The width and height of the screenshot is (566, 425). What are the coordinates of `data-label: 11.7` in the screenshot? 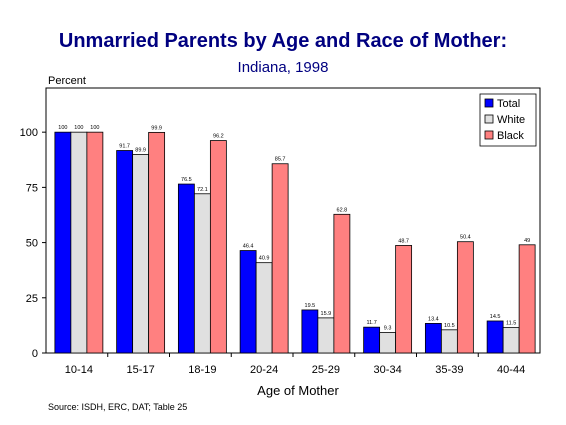 It's located at (371, 323).